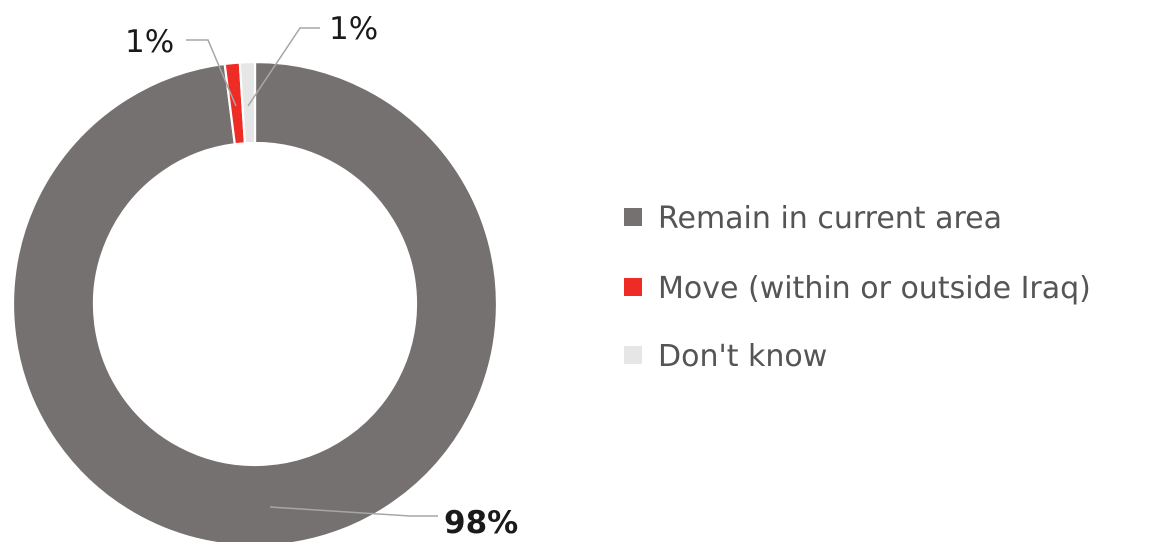  Describe the element at coordinates (633, 355) in the screenshot. I see `legend-swatch-dont-know` at that location.